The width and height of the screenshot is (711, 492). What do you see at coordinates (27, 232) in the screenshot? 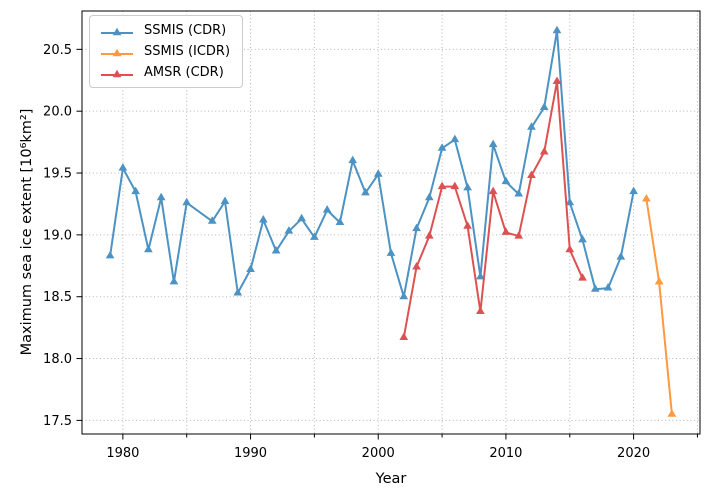
I see `y-axis-label: Maximum sea ice extent [10⁶km²]` at bounding box center [27, 232].